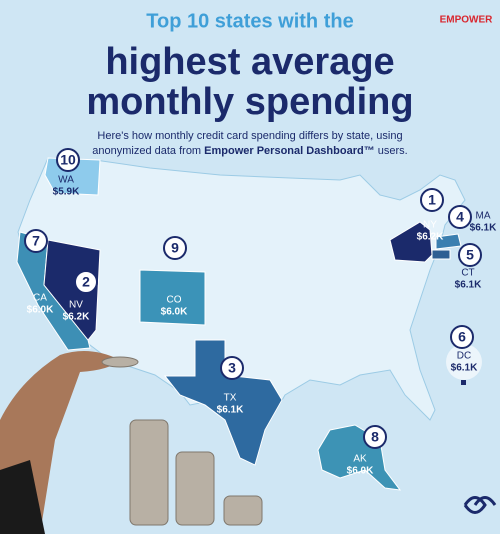 Image resolution: width=500 pixels, height=539 pixels. What do you see at coordinates (66, 180) in the screenshot?
I see `state-abbr: WA` at bounding box center [66, 180].